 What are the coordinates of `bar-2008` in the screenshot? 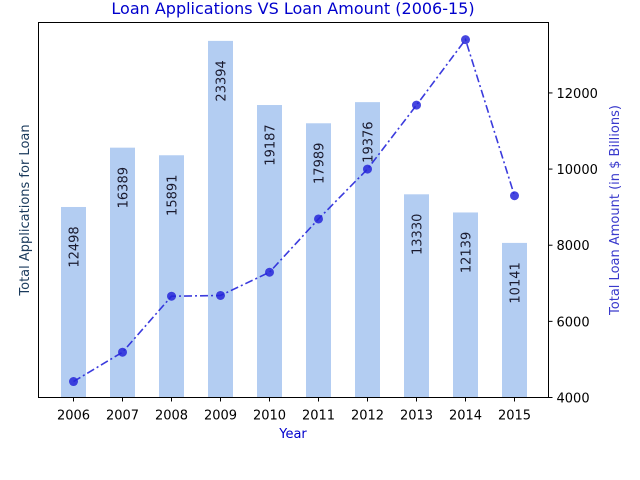 It's located at (171, 276).